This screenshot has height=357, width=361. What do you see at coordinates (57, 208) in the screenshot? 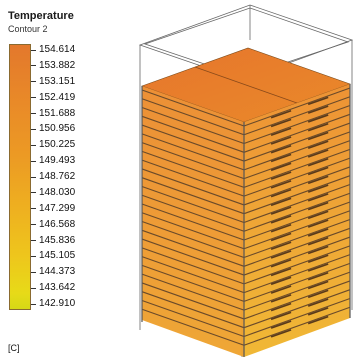
I see `tick-label: 147.299` at bounding box center [57, 208].